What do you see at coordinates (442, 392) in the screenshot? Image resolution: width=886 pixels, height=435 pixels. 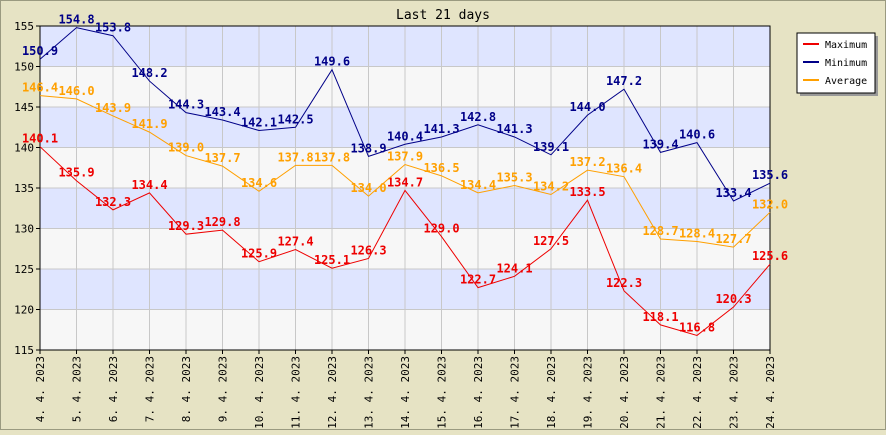 I see `x-tick-label: 15. 4. 2023` at bounding box center [442, 392].